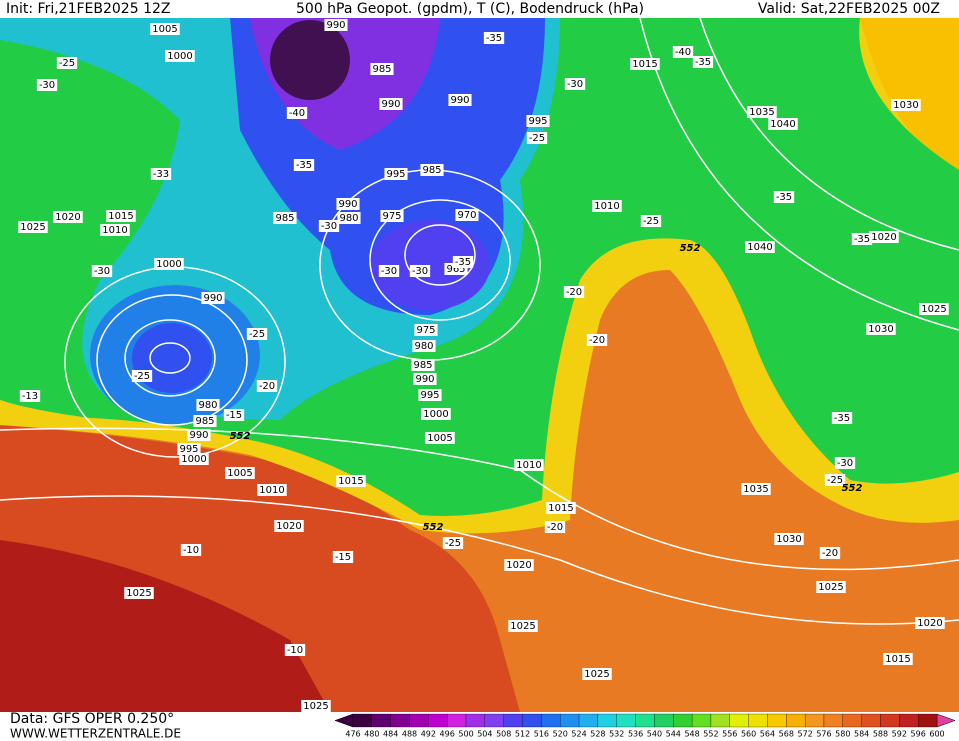 Image resolution: width=959 pixels, height=741 pixels. I want to click on label-text: 1030, so click(788, 539).